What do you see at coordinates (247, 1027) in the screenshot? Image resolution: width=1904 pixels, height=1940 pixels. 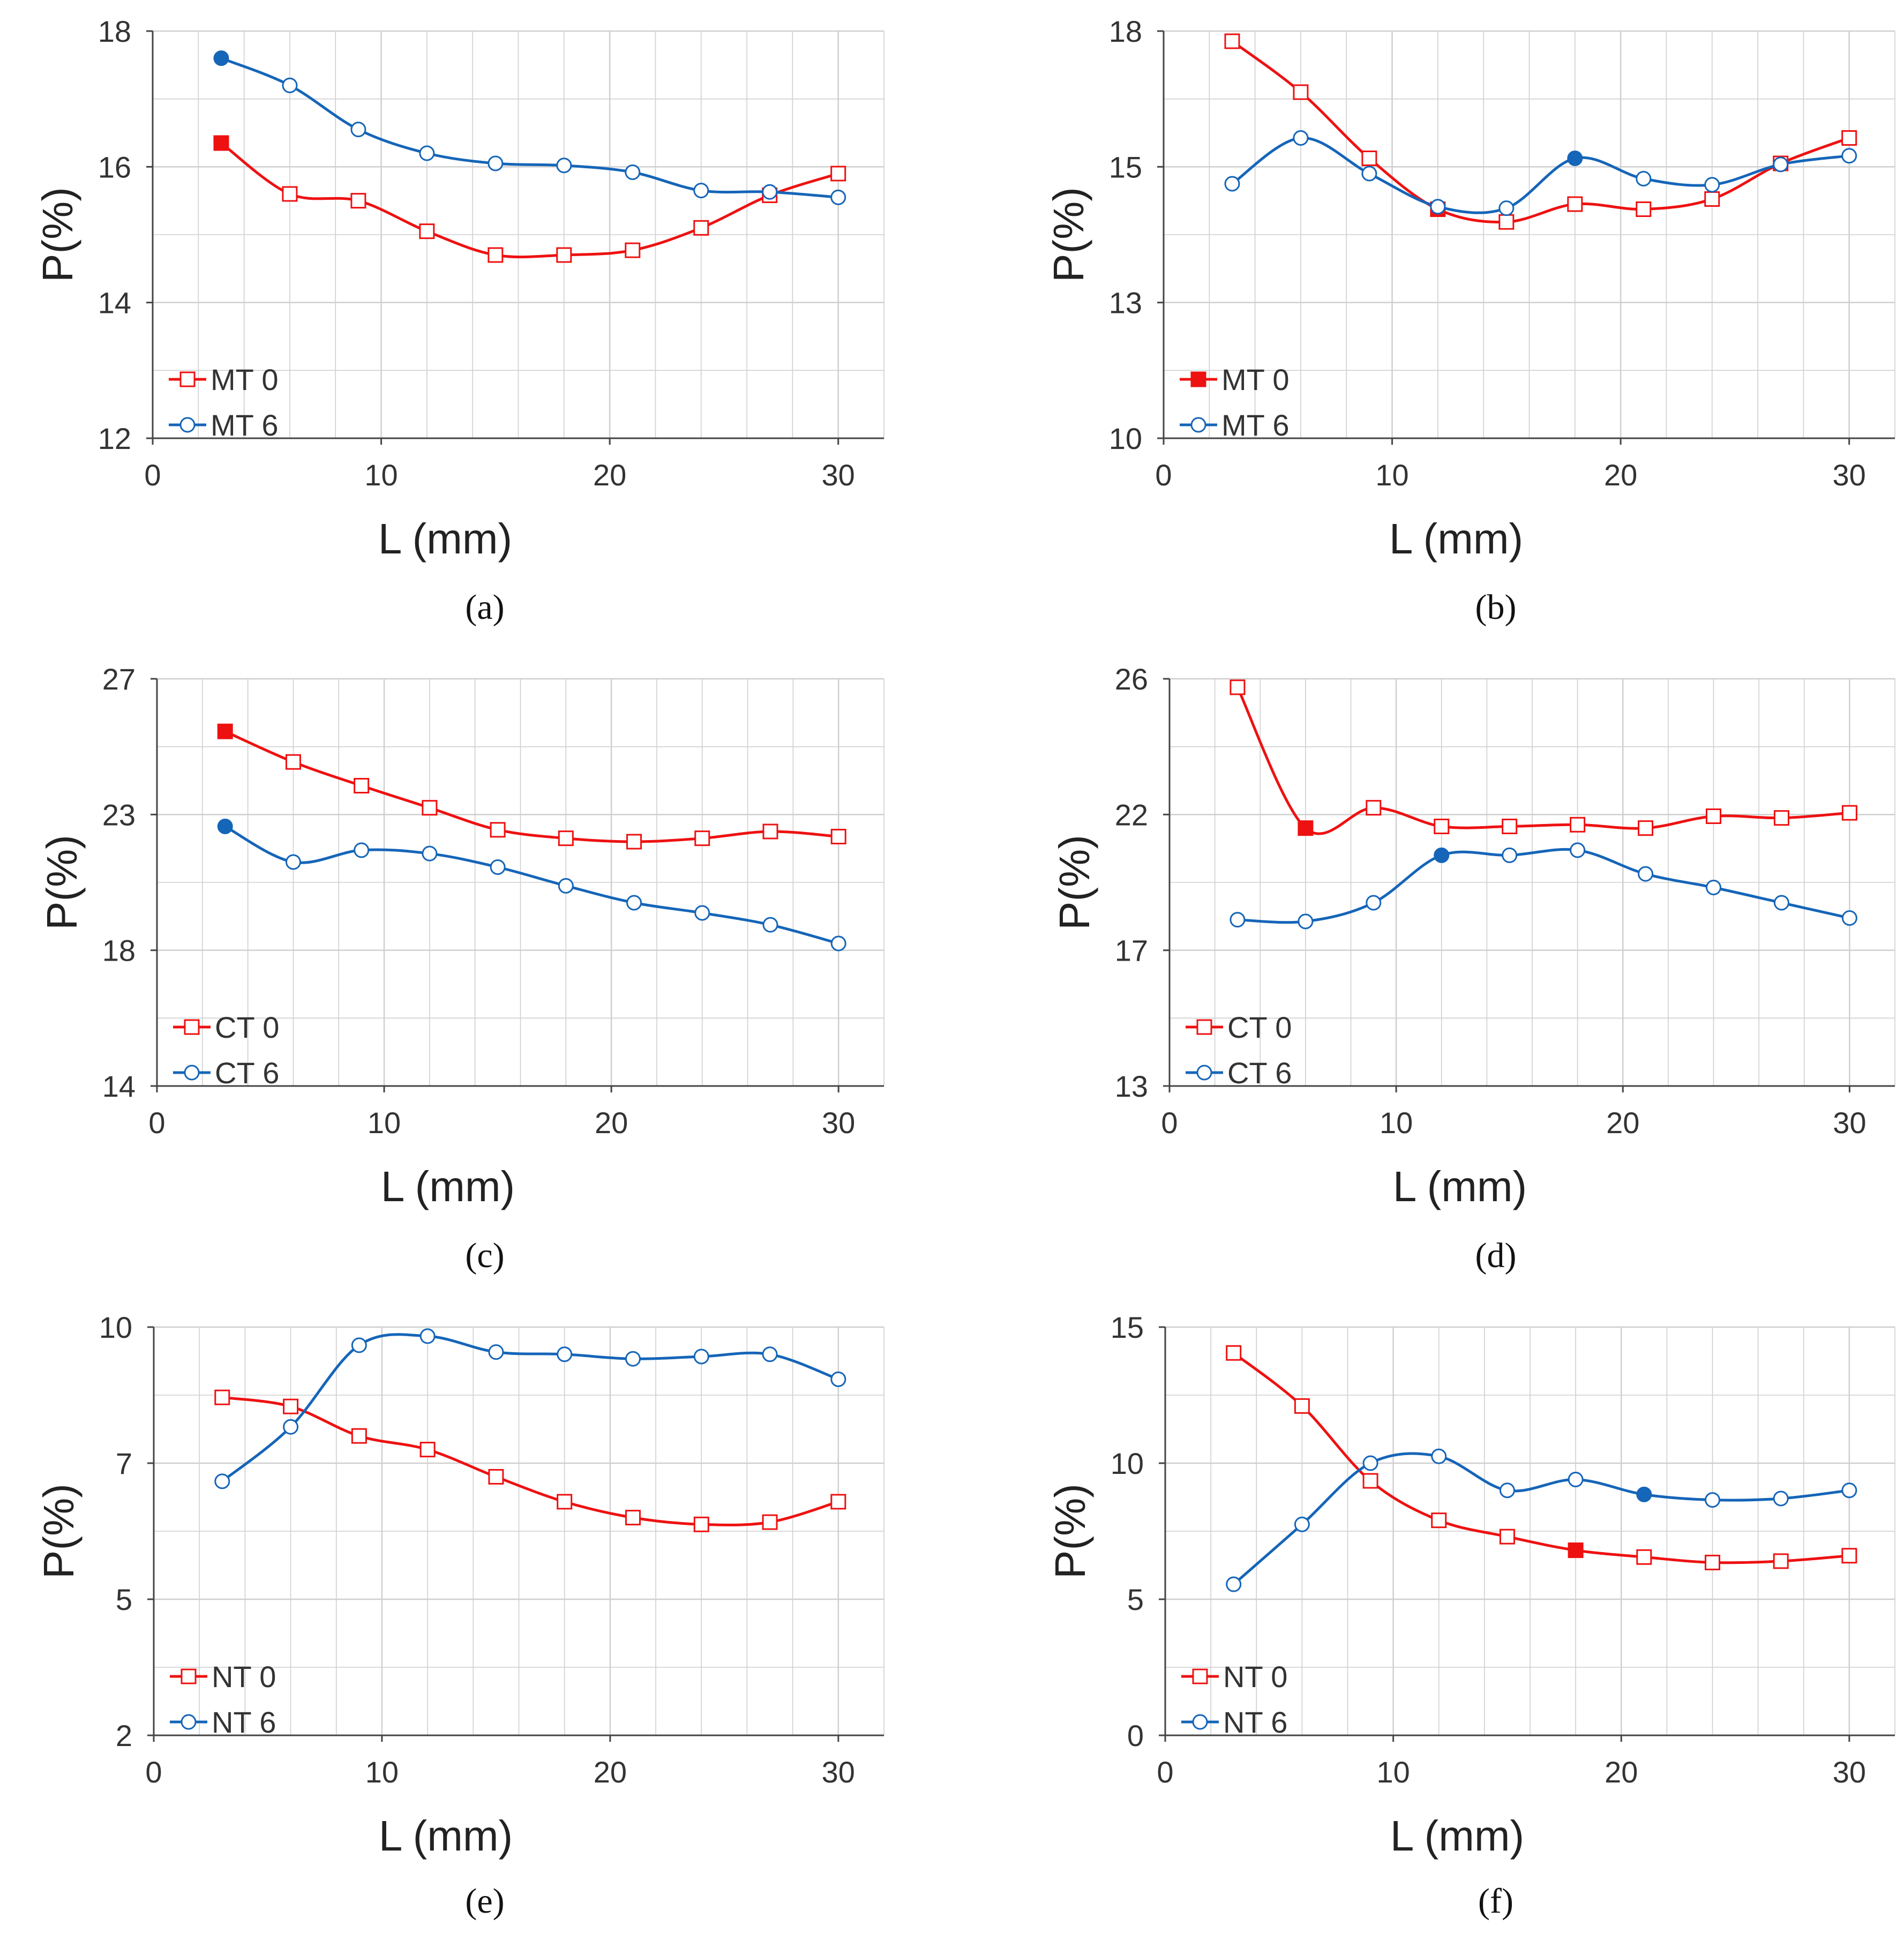 I see `legend-label: CT 0` at bounding box center [247, 1027].